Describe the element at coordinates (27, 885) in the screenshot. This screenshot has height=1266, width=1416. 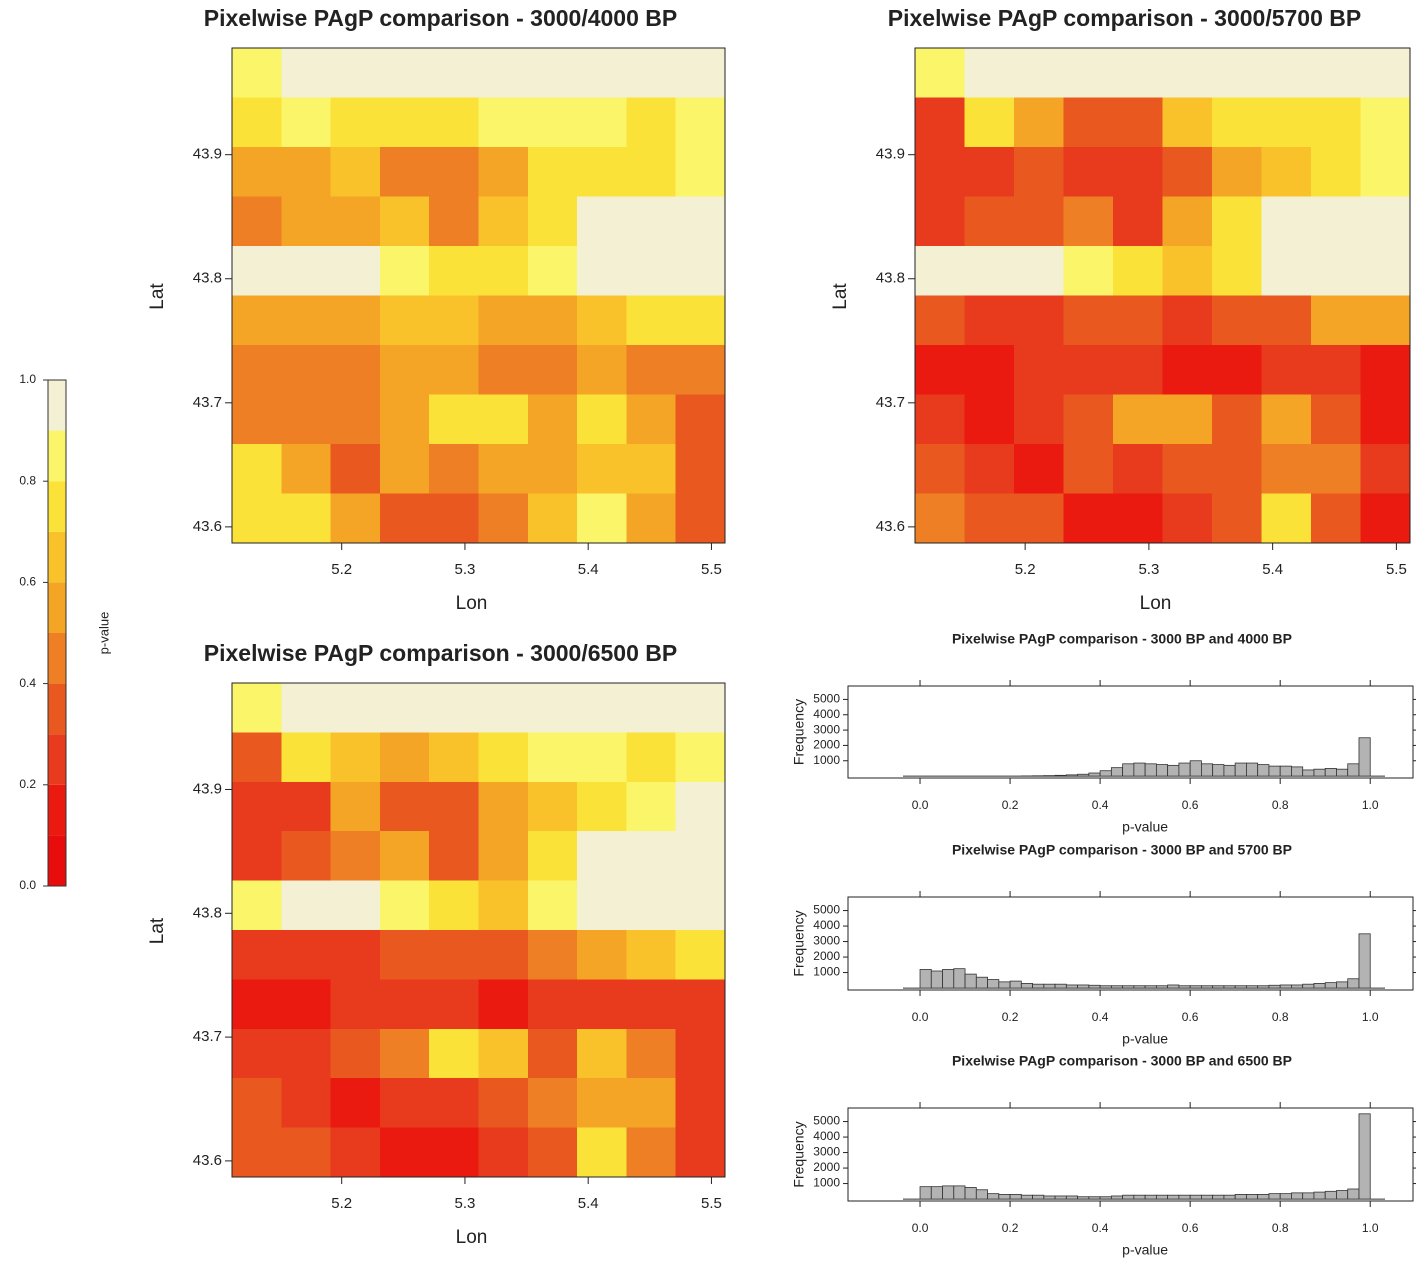
I see `colorbar-tick-label: 0.0` at that location.